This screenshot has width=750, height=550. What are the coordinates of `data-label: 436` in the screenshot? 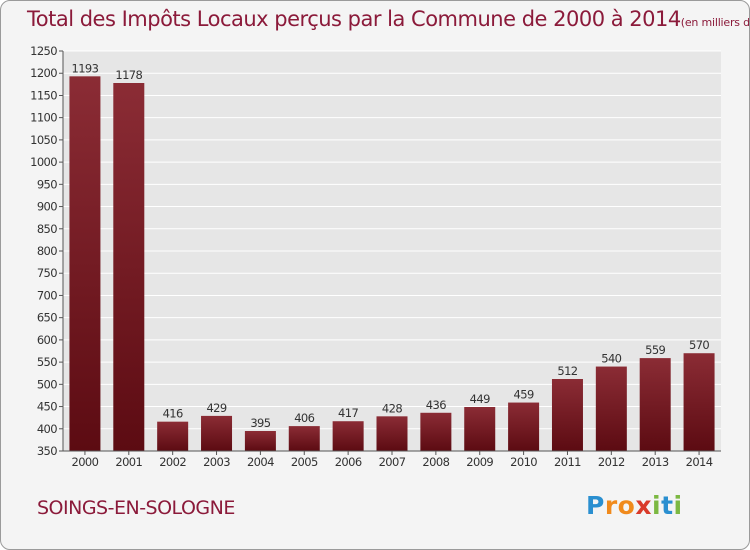 It's located at (436, 405).